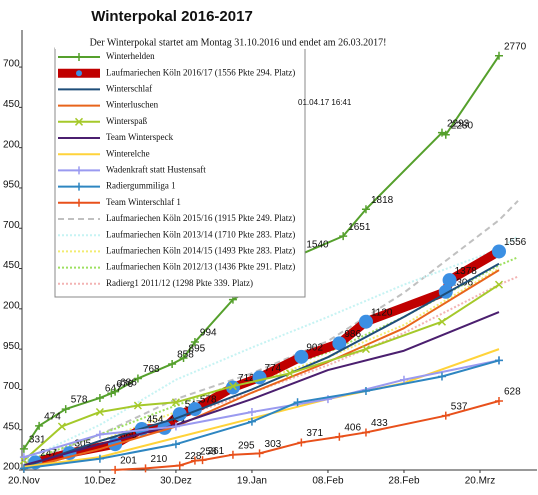  I want to click on data-label: 676, so click(124, 384).